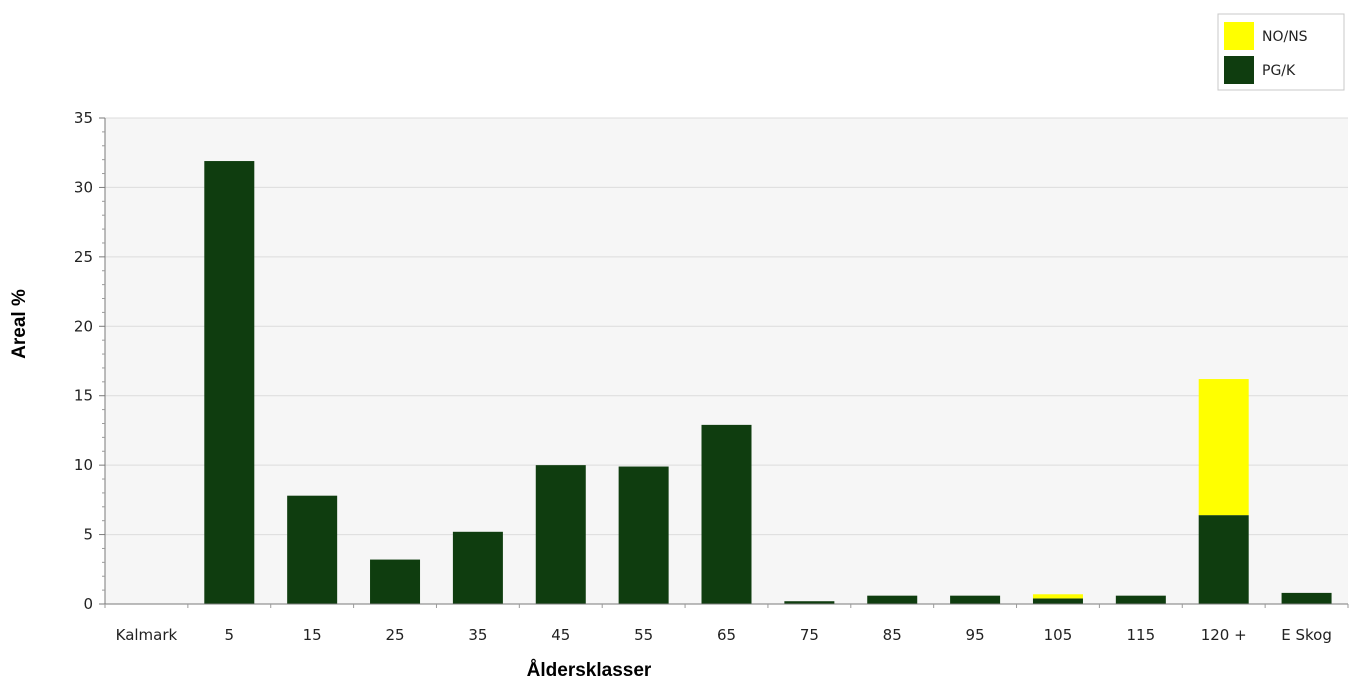  Describe the element at coordinates (89, 361) in the screenshot. I see `y-axis-ticks: 0 5 10 15 20 25 30 35` at that location.